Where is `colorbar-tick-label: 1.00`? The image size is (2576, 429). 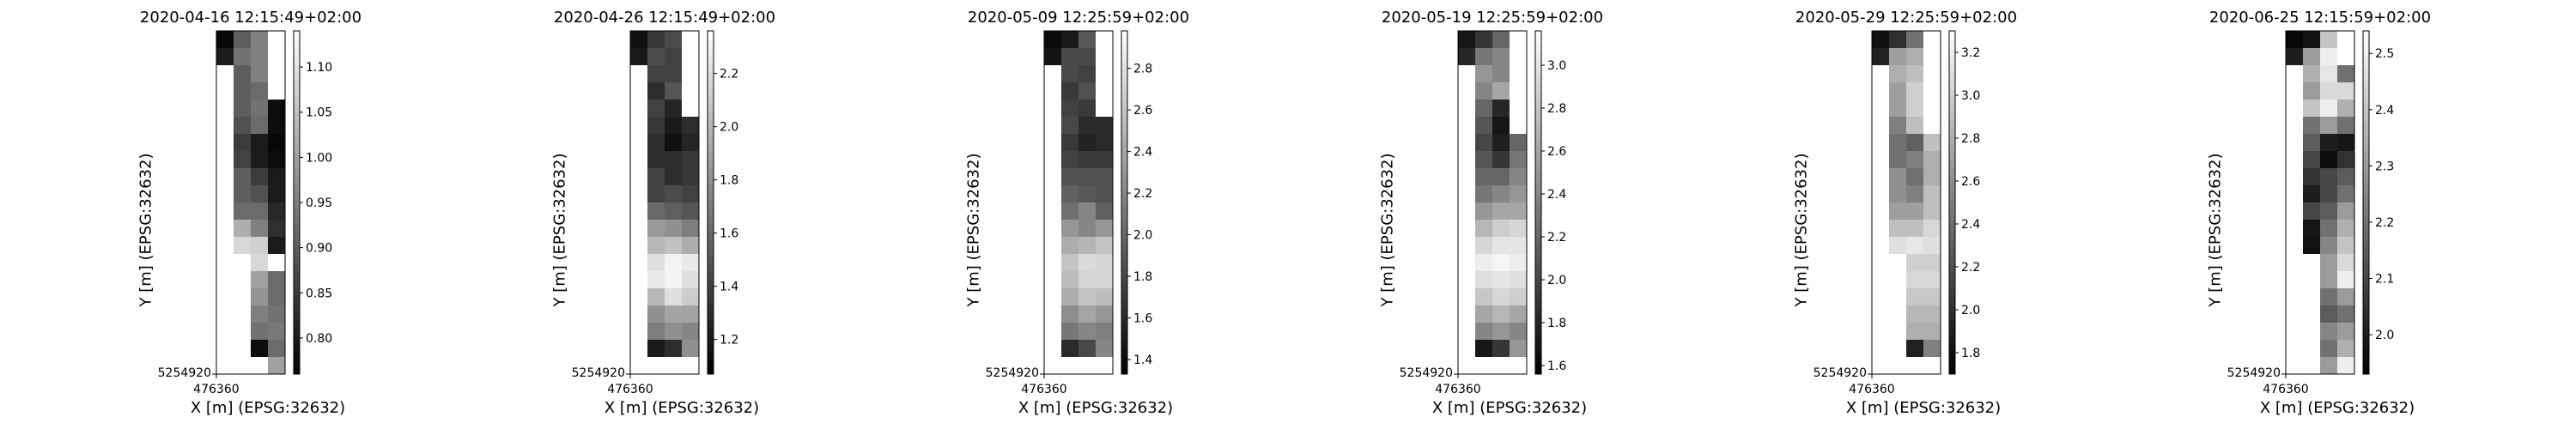 colorbar-tick-label: 1.00 is located at coordinates (319, 158).